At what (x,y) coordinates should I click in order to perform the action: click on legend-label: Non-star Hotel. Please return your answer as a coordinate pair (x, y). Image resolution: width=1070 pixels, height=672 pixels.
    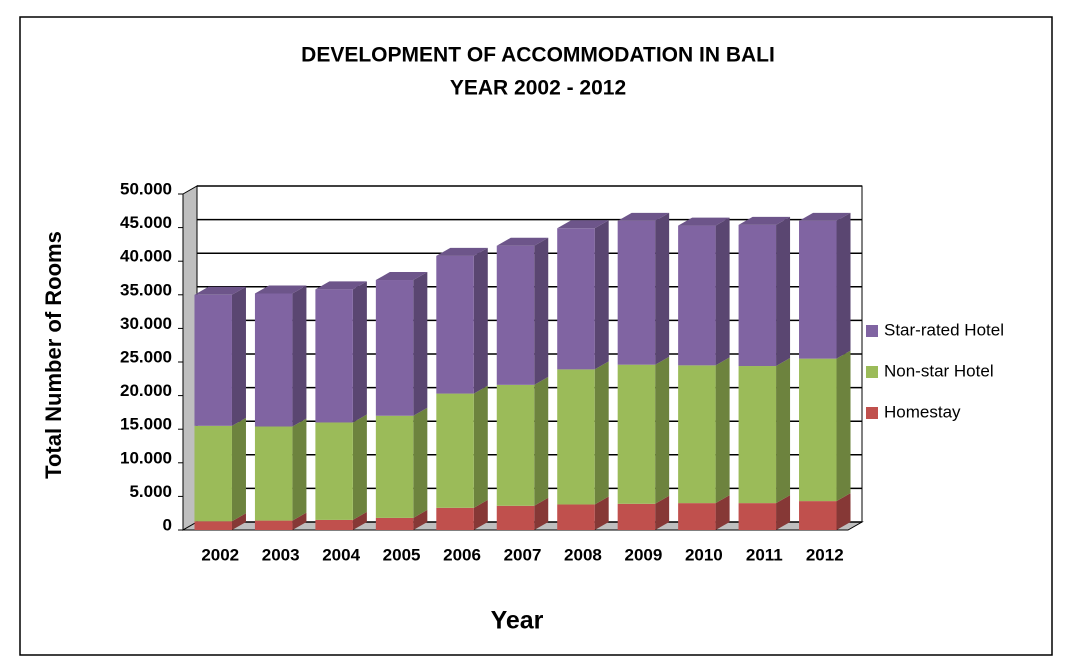
    Looking at the image, I should click on (939, 370).